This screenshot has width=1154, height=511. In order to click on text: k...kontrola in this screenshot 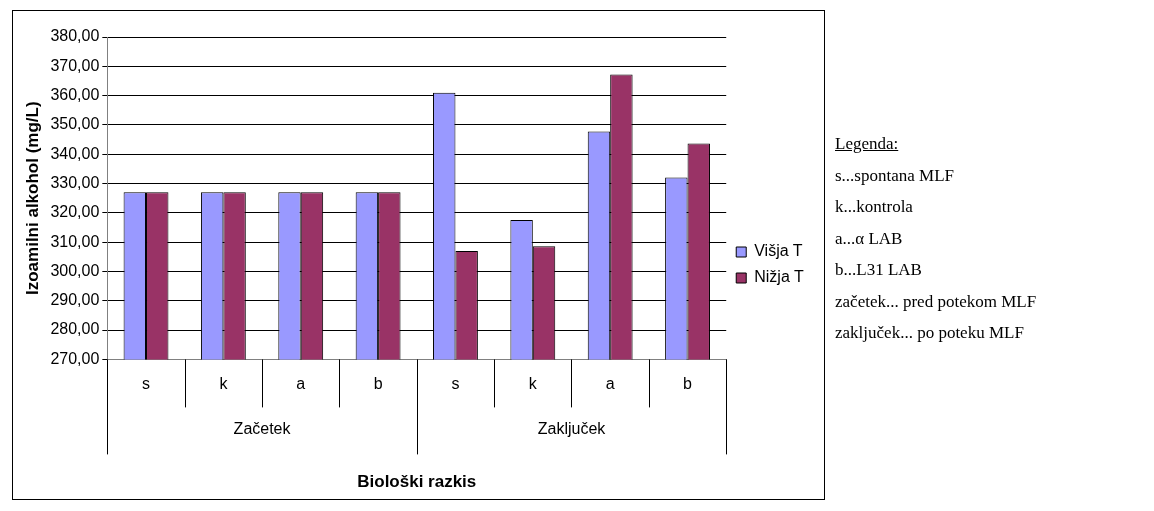, I will do `click(874, 207)`.